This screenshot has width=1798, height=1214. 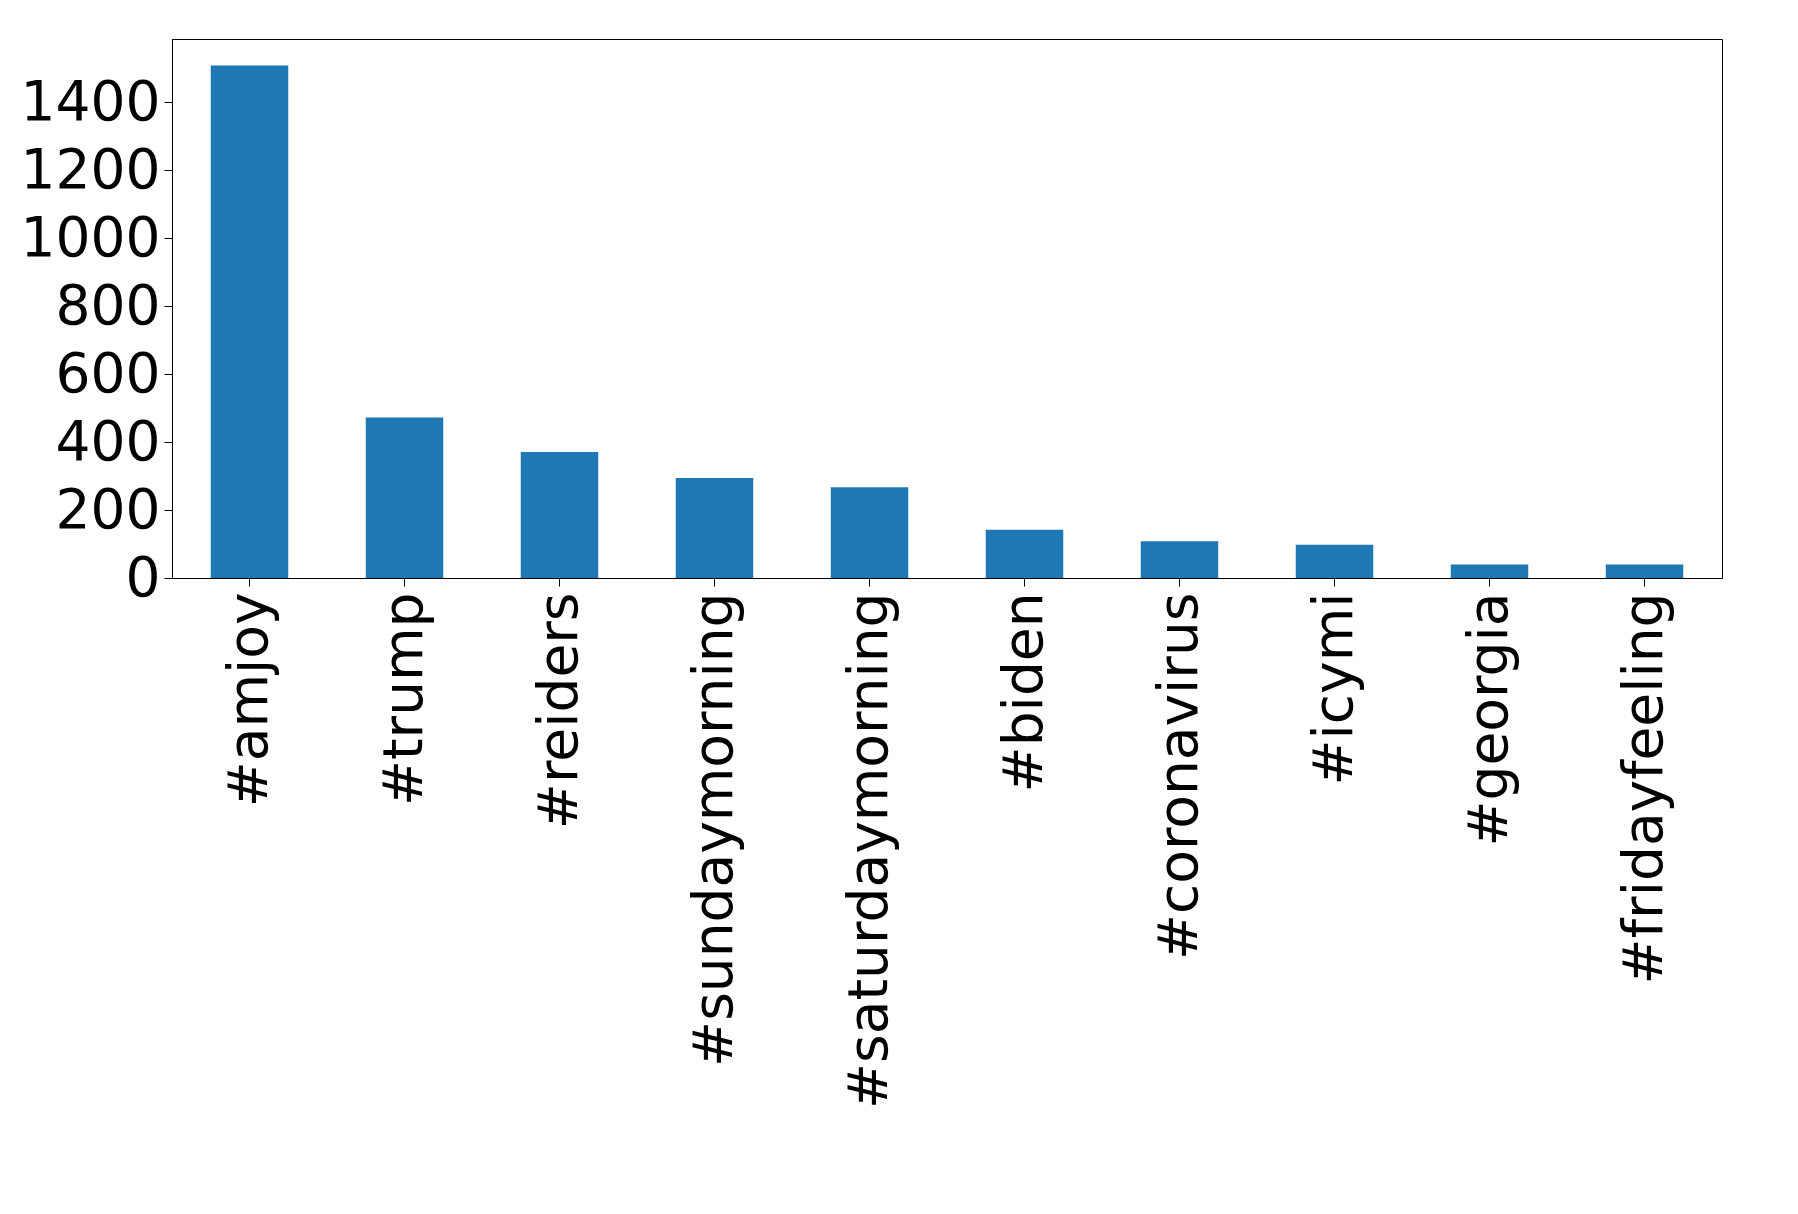 I want to click on x-tick-label: #trump, so click(x=402, y=699).